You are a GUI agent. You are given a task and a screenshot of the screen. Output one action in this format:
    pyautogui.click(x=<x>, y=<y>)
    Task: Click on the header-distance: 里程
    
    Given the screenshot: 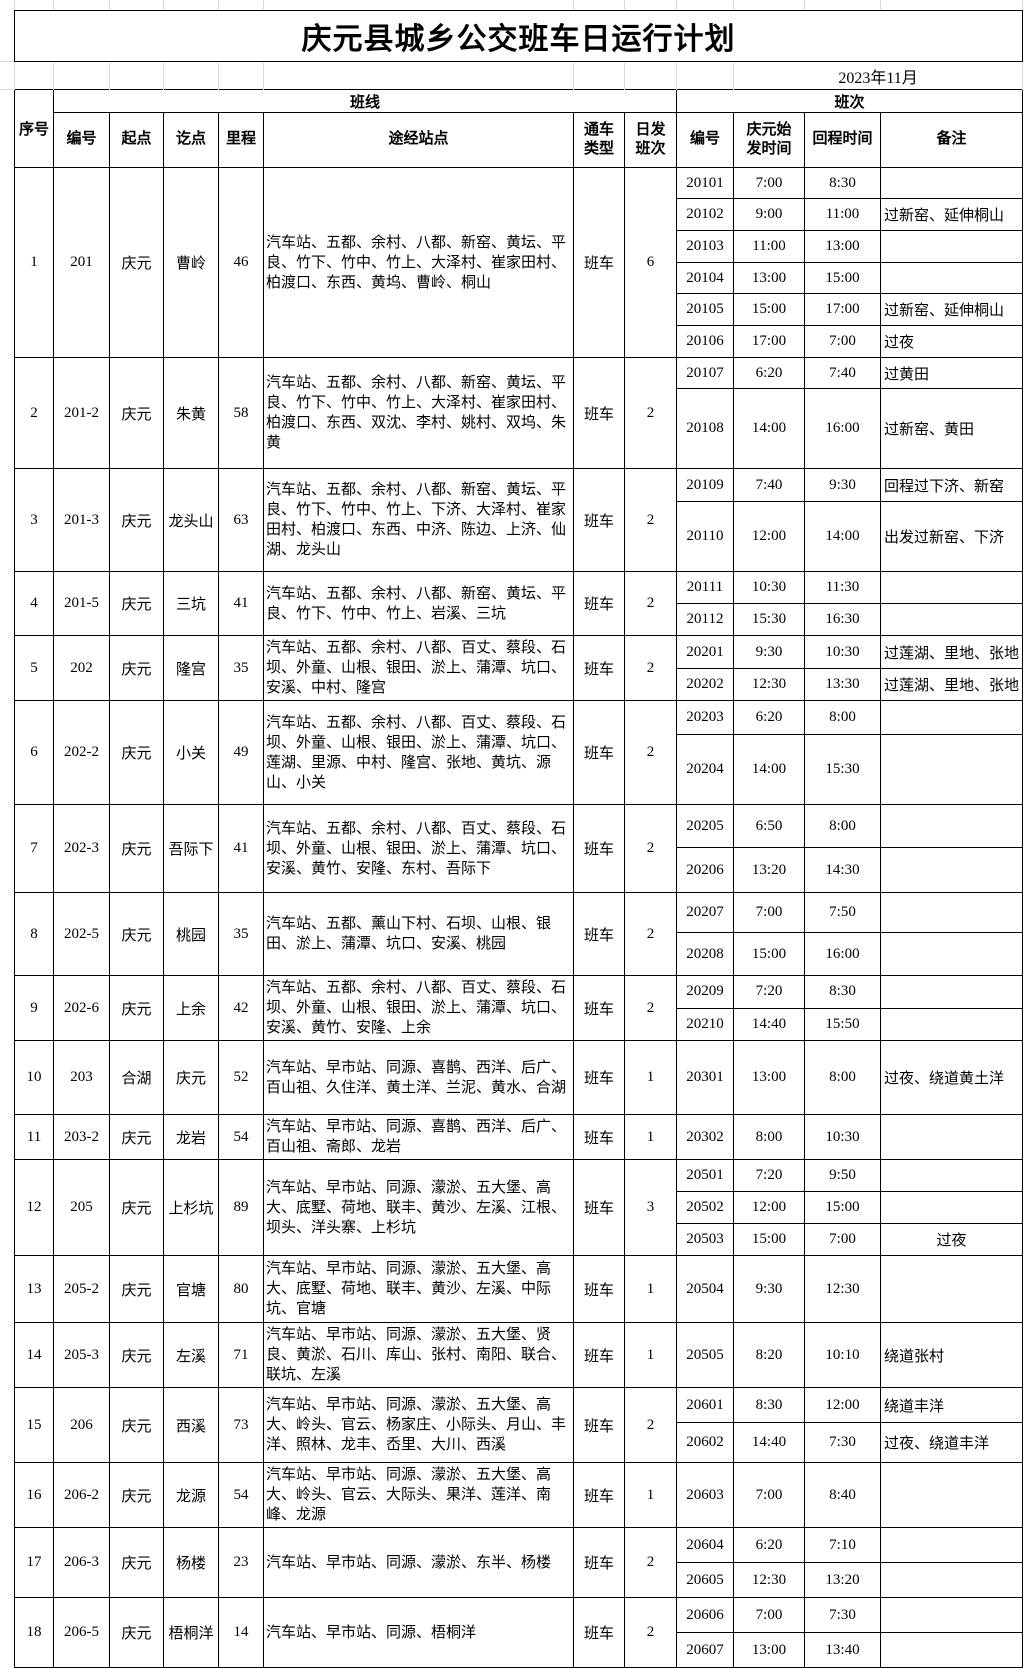 What is the action you would take?
    pyautogui.click(x=241, y=140)
    